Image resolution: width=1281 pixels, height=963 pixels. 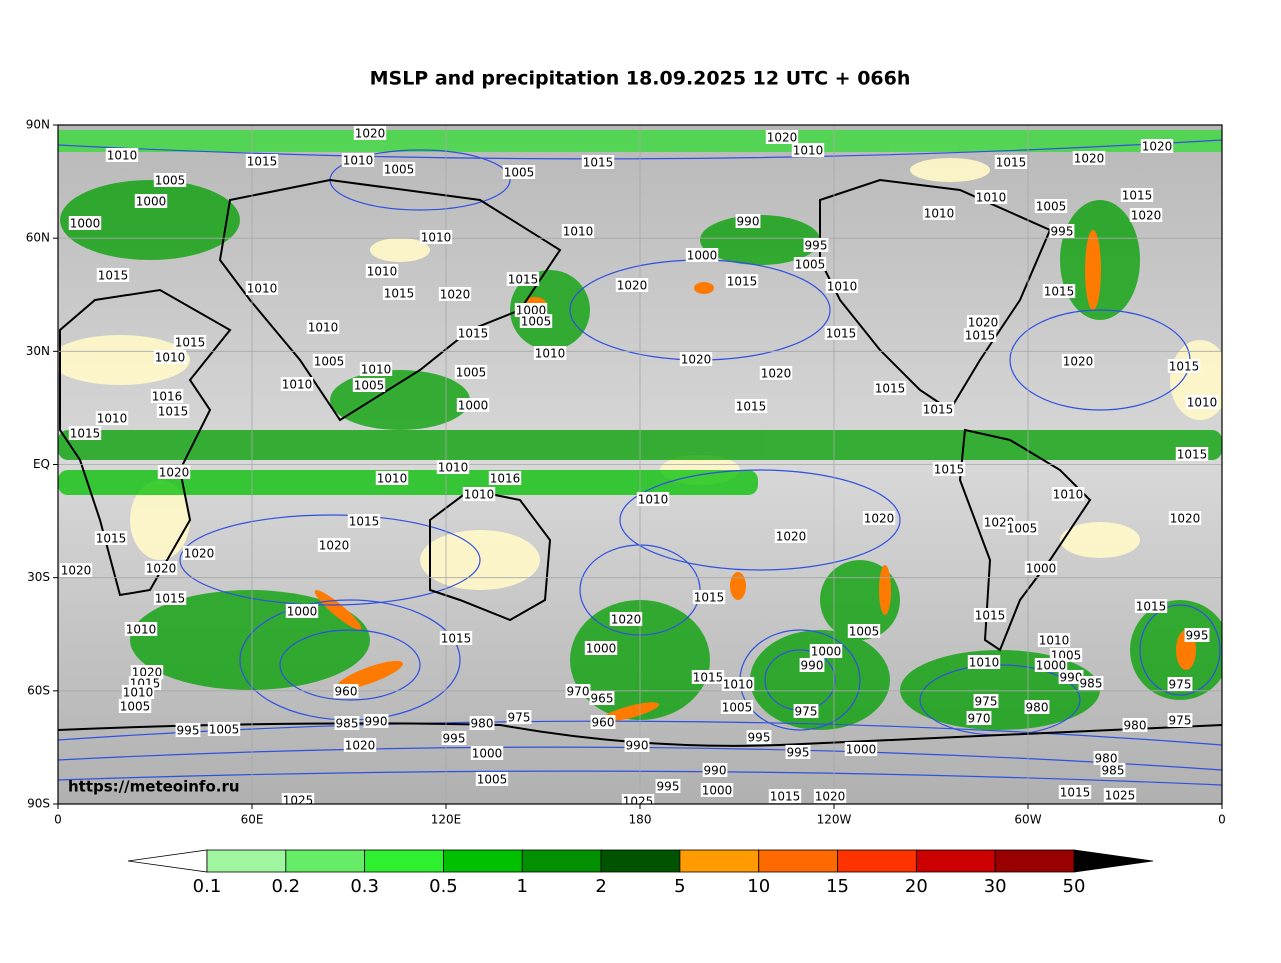 I want to click on colorbar-label: 20, so click(x=916, y=886).